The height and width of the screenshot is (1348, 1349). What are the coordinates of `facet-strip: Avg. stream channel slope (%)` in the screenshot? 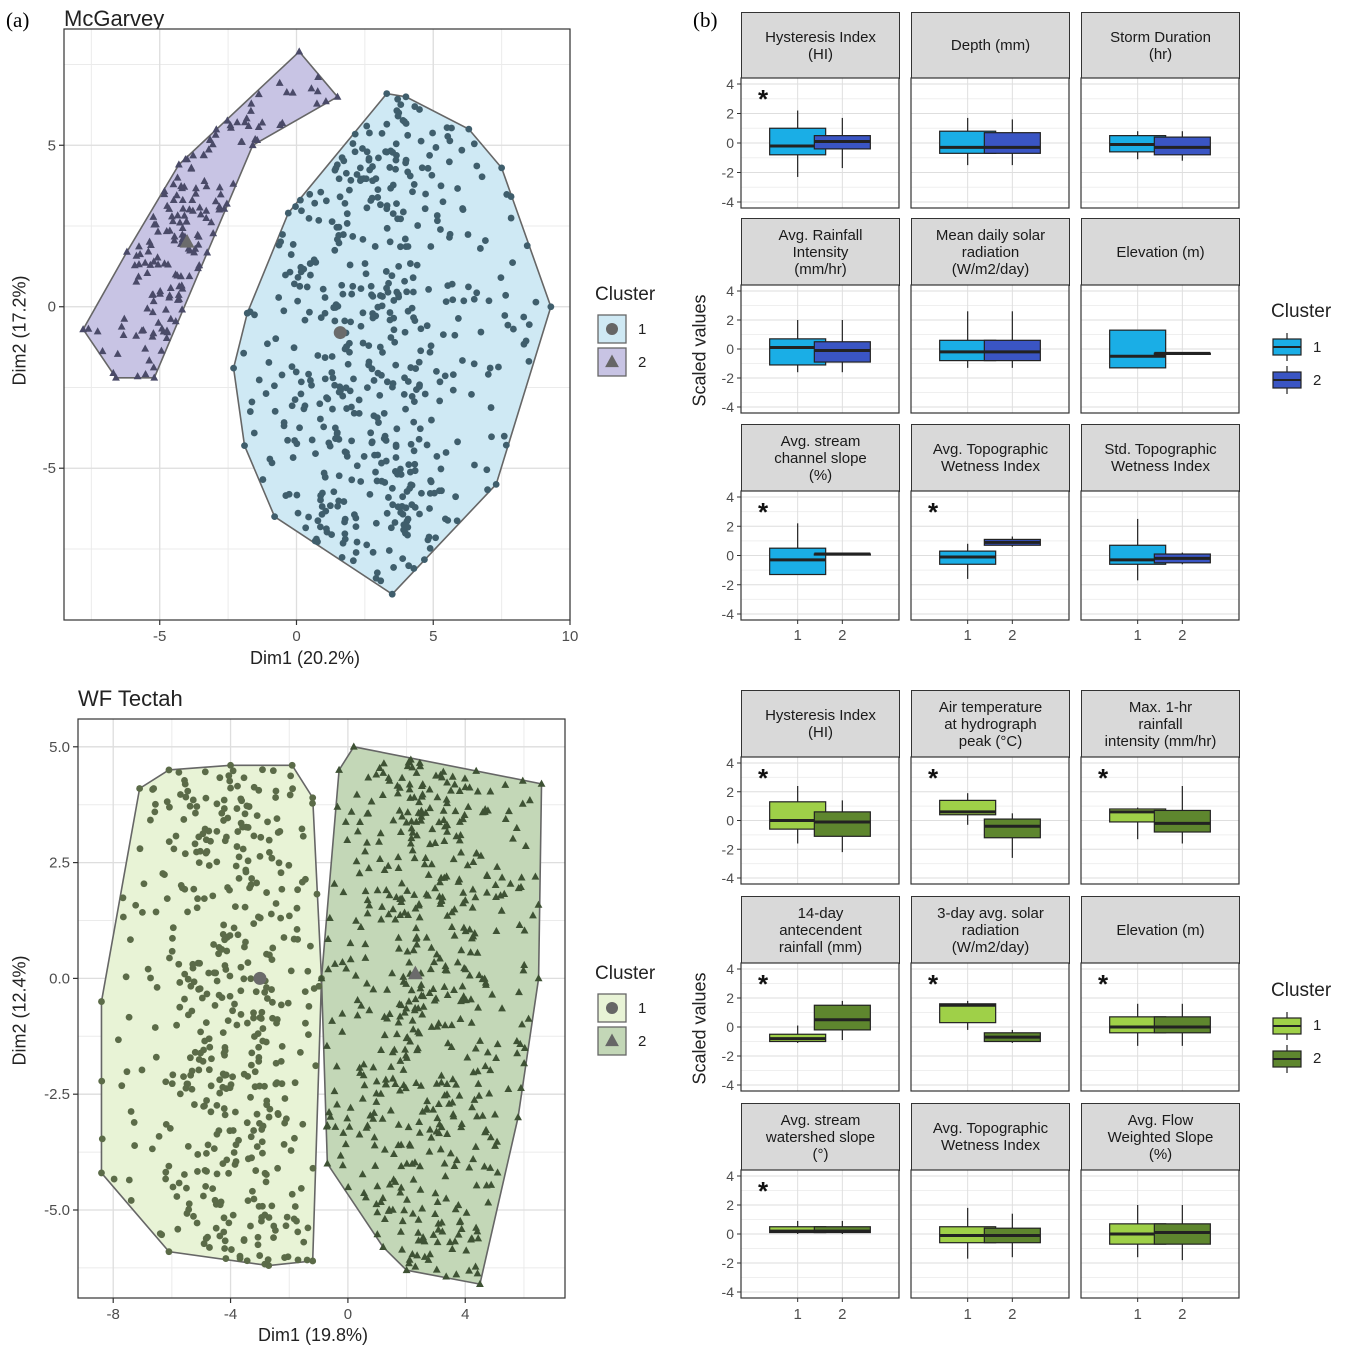 It's located at (820, 458).